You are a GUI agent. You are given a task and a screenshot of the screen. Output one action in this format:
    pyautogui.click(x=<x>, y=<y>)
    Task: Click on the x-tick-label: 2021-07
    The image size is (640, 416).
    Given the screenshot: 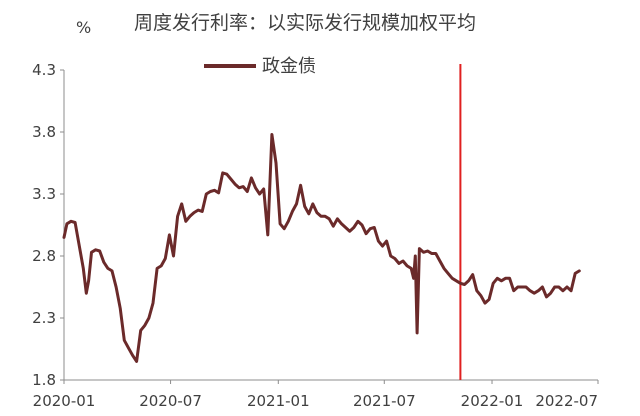 What is the action you would take?
    pyautogui.click(x=384, y=401)
    